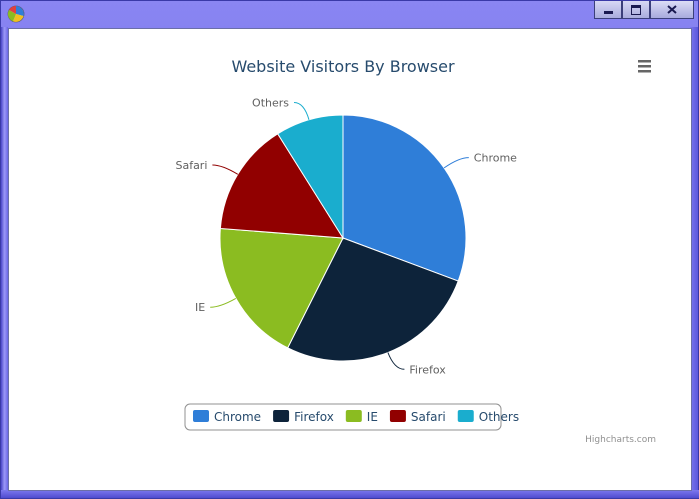 This screenshot has height=499, width=699. I want to click on maximize-button, so click(636, 10).